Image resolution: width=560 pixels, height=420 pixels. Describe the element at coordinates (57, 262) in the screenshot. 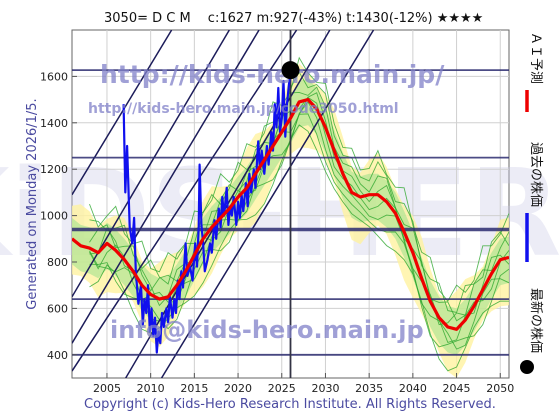

I see `y-tick-label: 800` at that location.